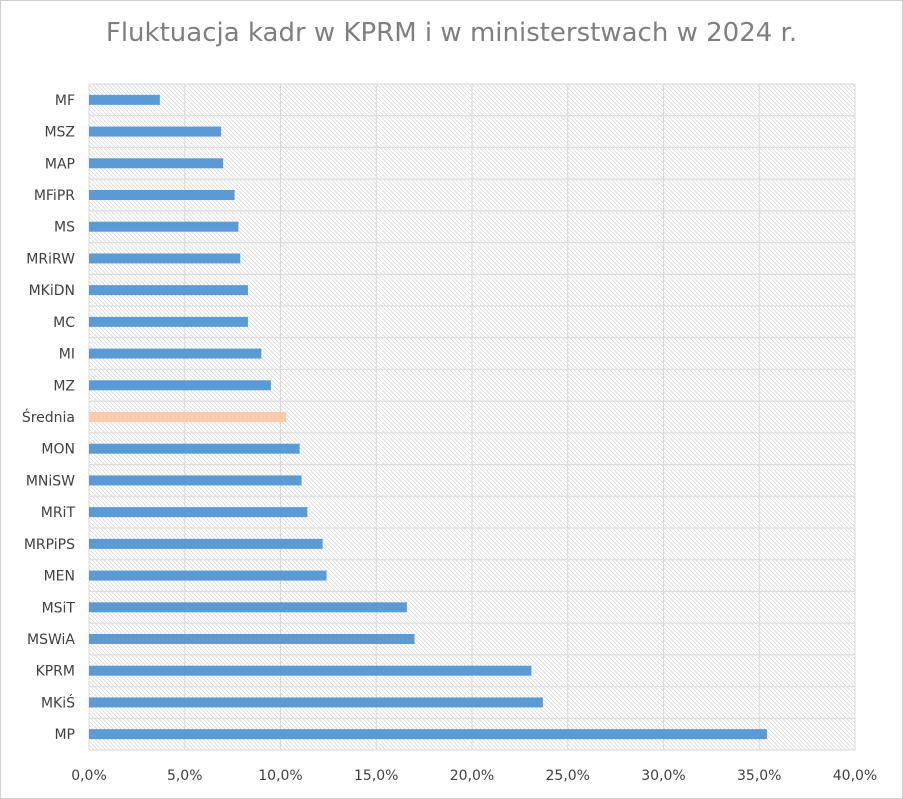  I want to click on category-label: KPRM, so click(55, 672).